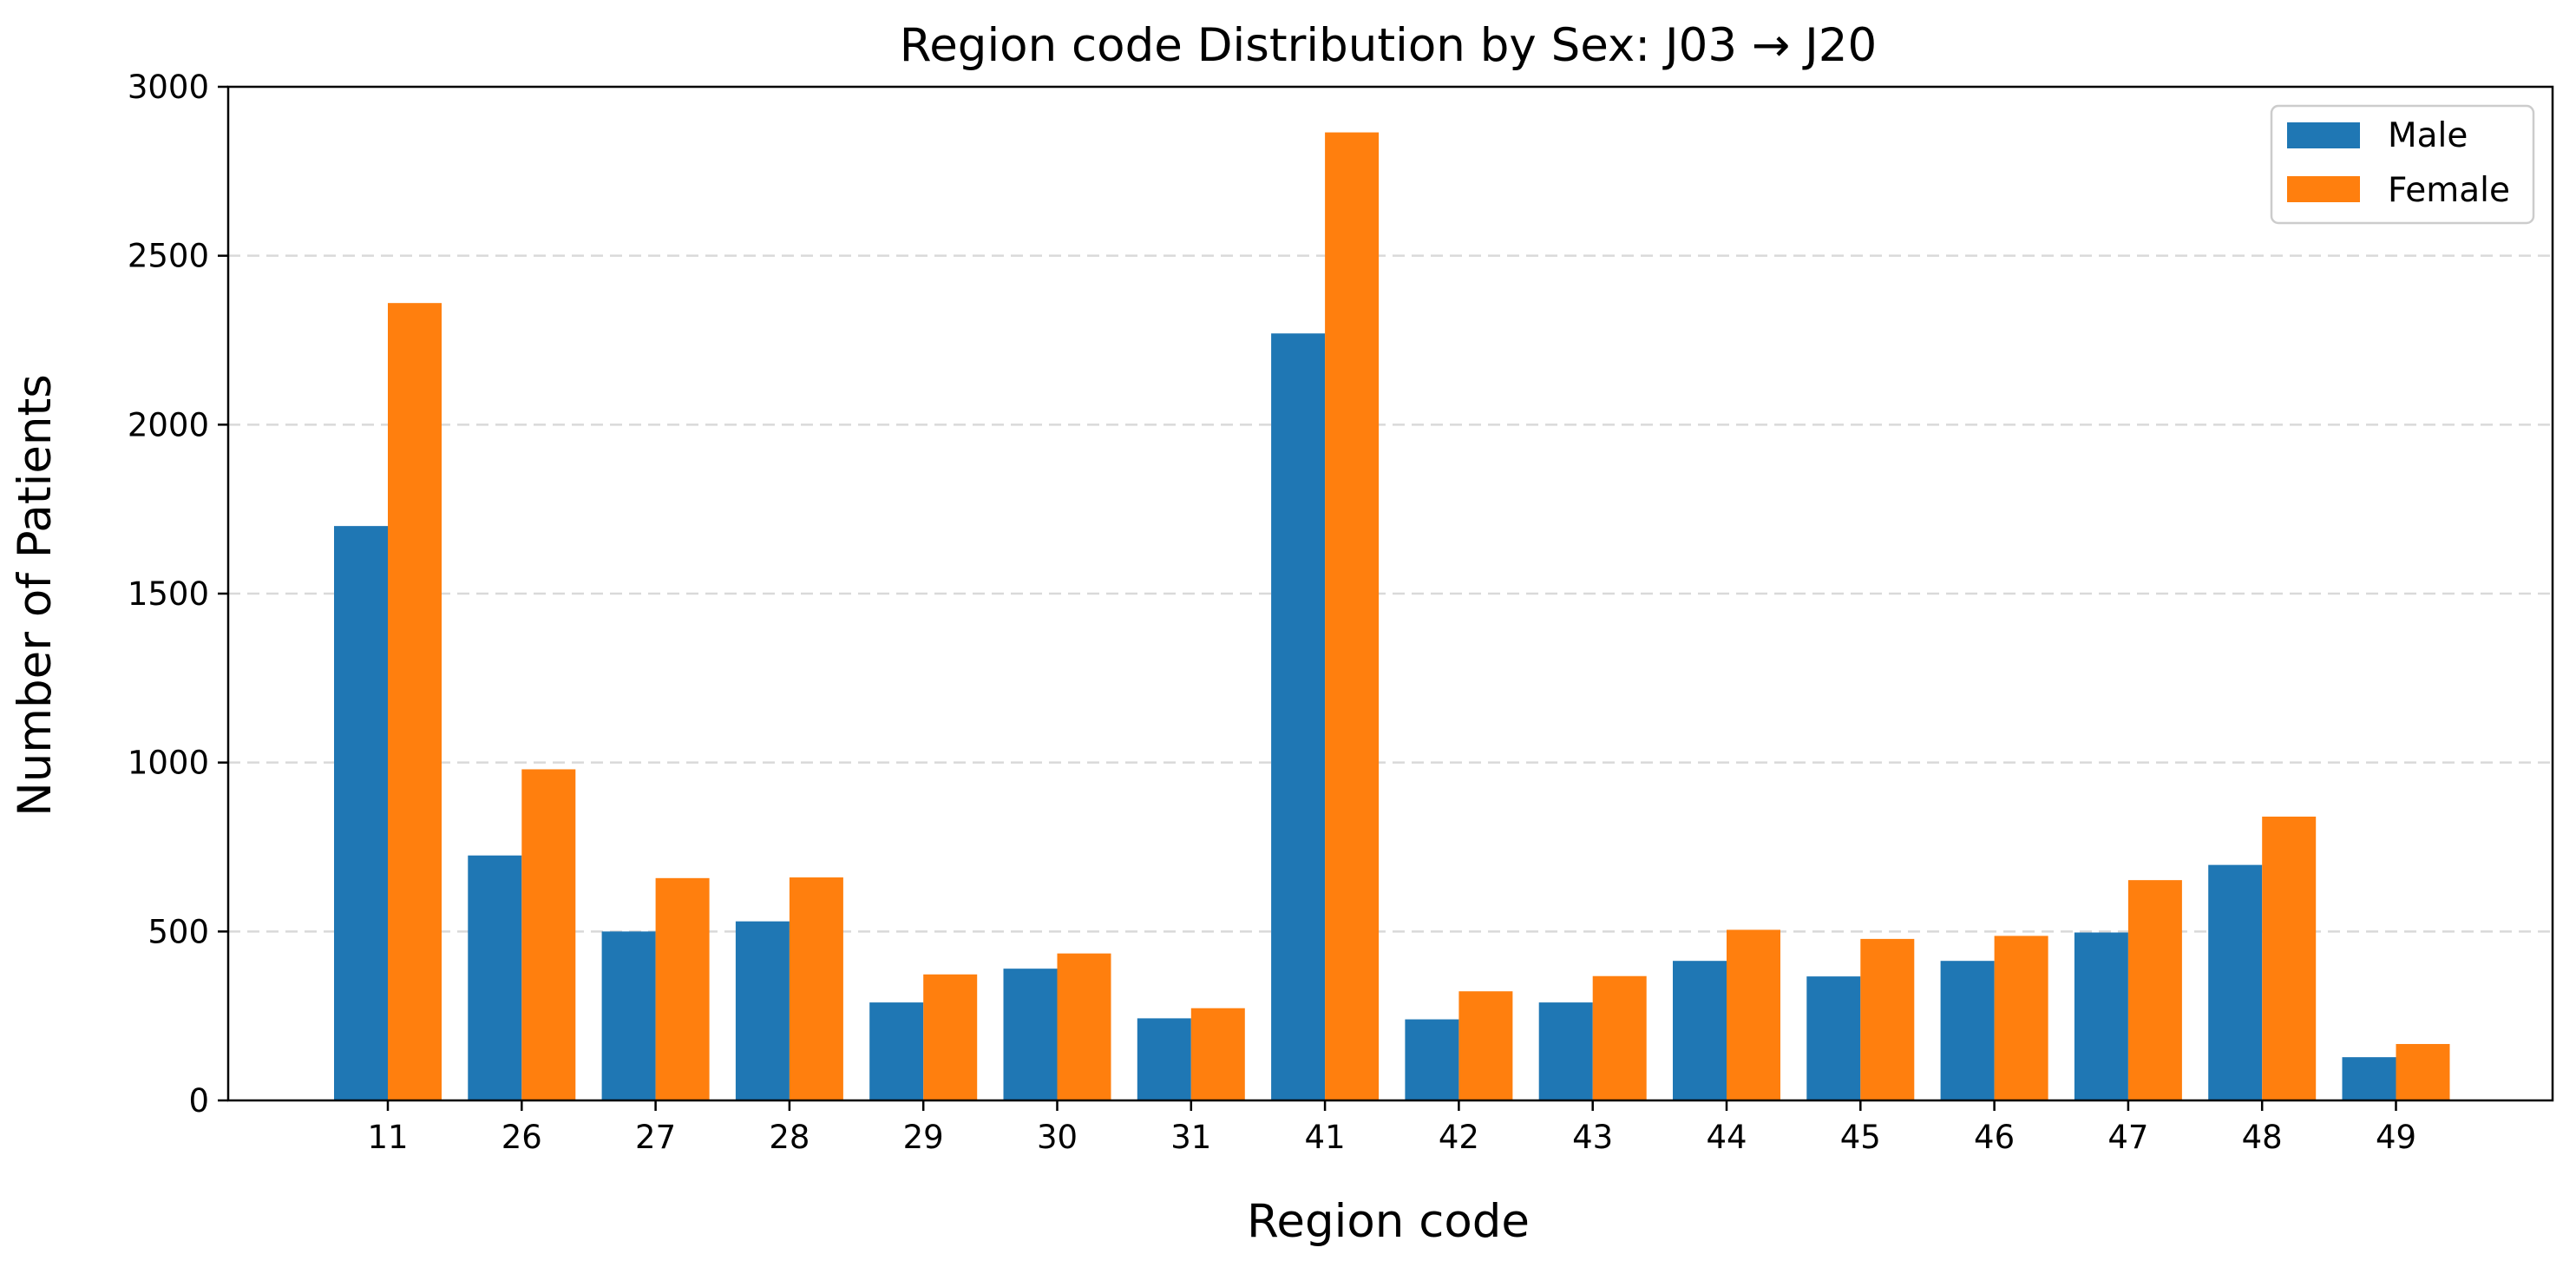 Image resolution: width=2576 pixels, height=1274 pixels. What do you see at coordinates (789, 1137) in the screenshot?
I see `x-tick-label: 28` at bounding box center [789, 1137].